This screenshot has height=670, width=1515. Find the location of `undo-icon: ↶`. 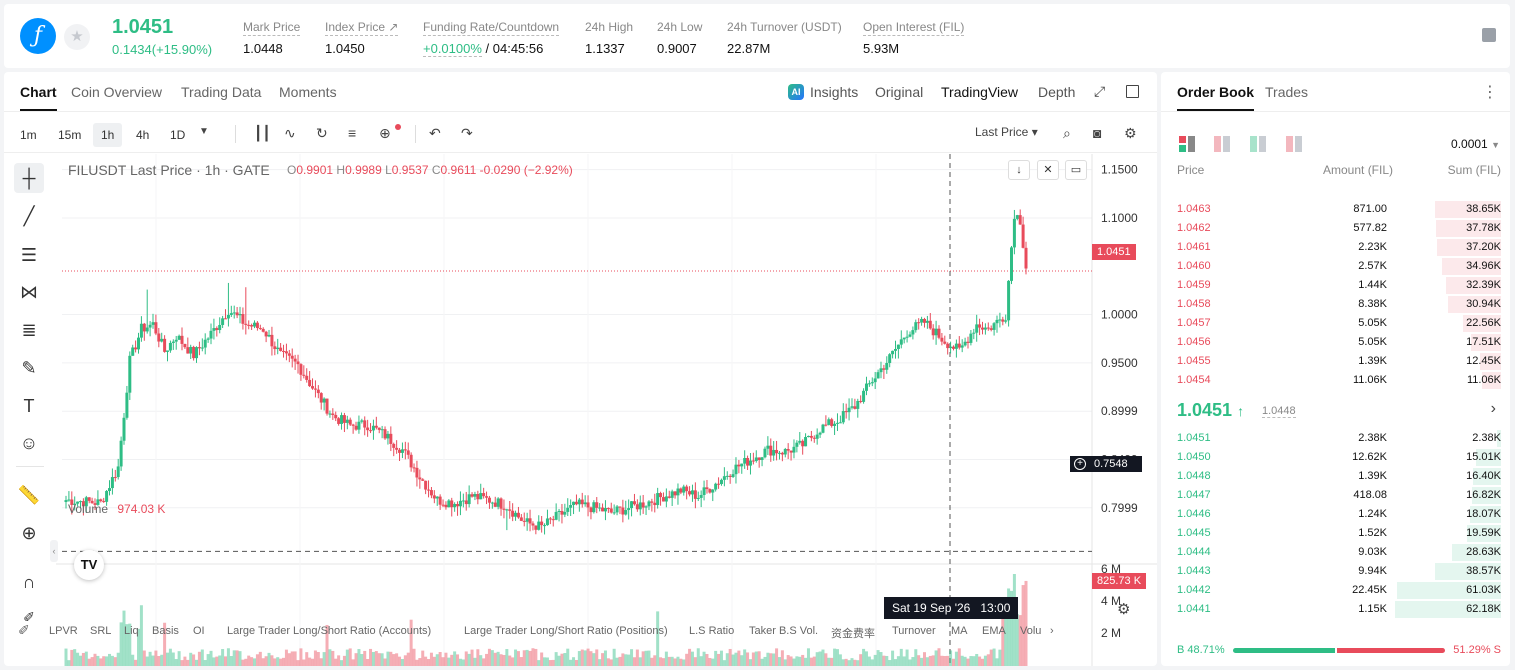

undo-icon: ↶ is located at coordinates (435, 133).